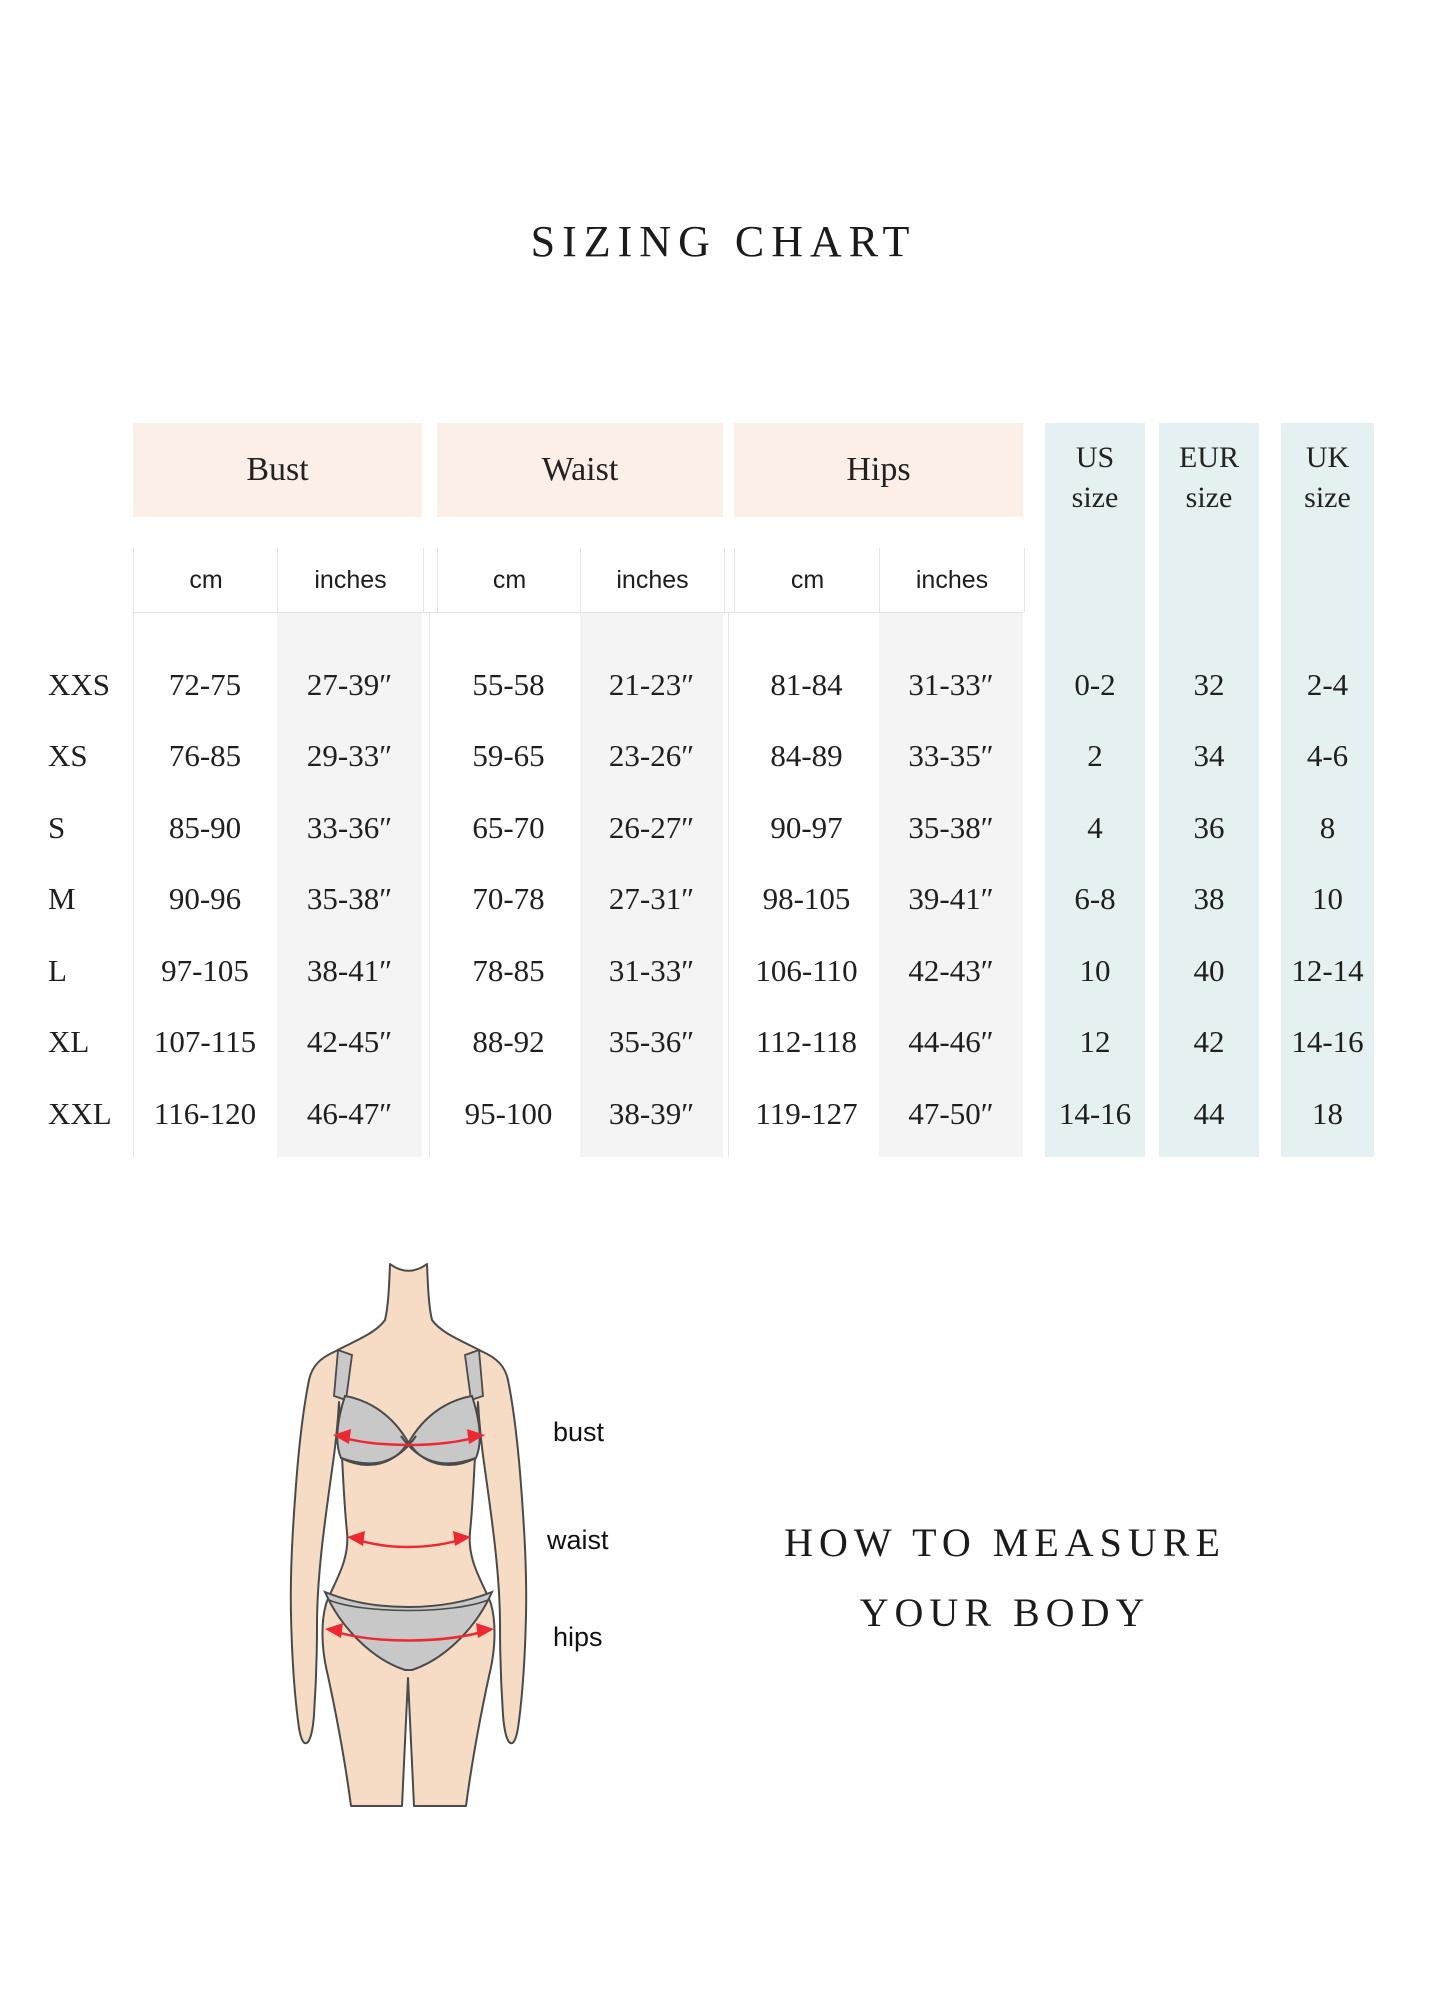 This screenshot has height=2000, width=1431. I want to click on waist-cm-value: 70-78, so click(508, 898).